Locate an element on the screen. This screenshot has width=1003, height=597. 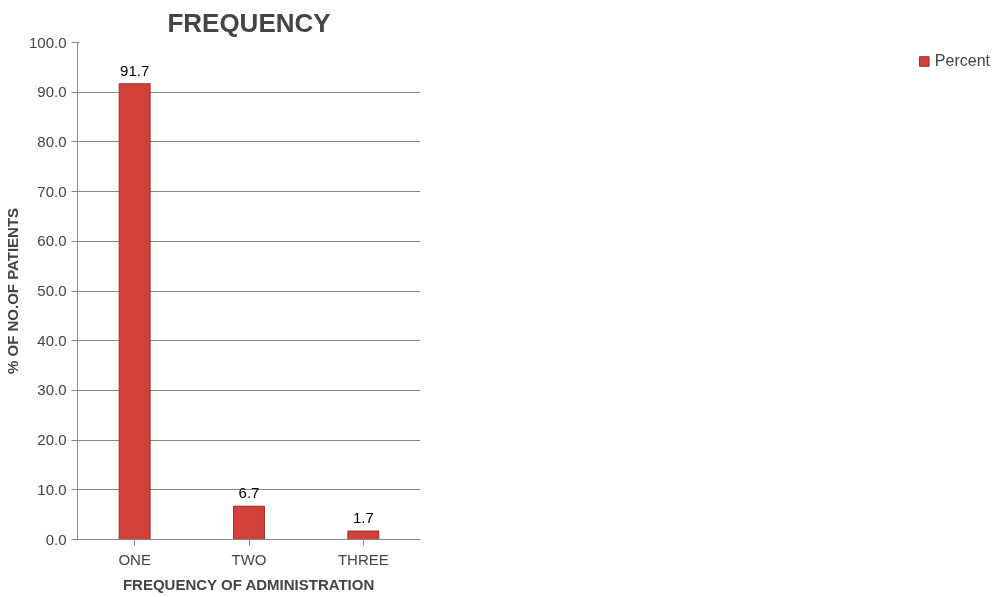
x-axis-title: FREQUENCY OF ADMINISTRATION is located at coordinates (248, 584).